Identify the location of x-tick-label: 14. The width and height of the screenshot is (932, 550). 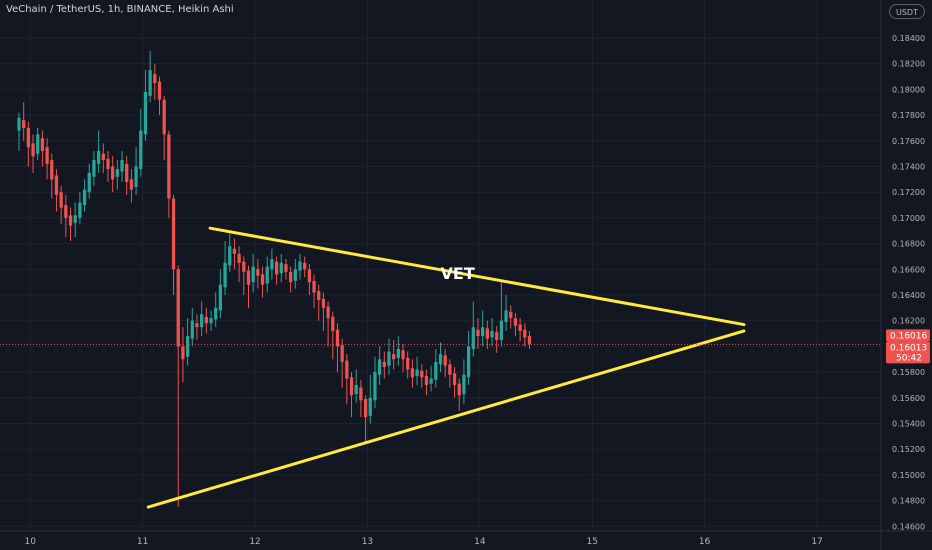
(480, 542).